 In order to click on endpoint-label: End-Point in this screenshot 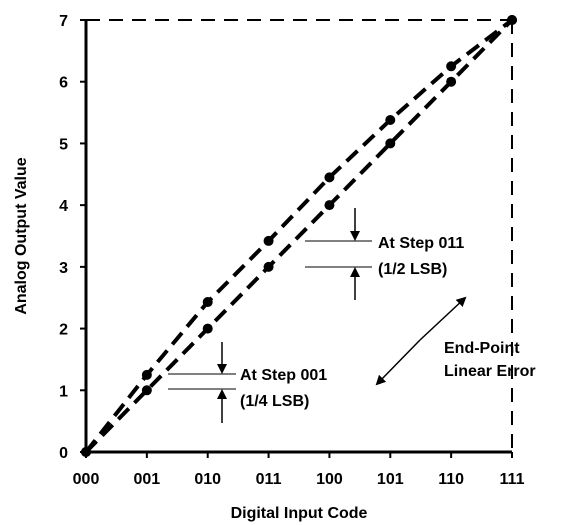, I will do `click(482, 348)`.